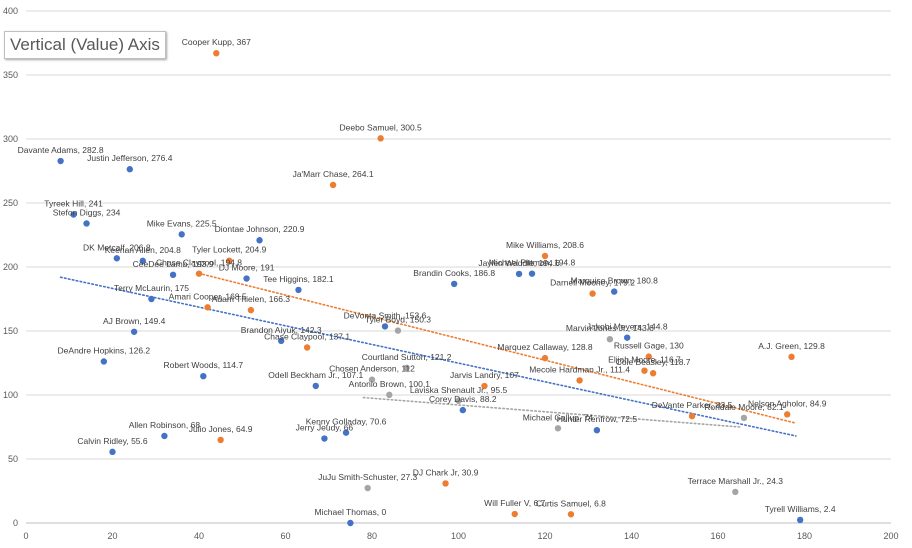  I want to click on x-tick-label: 20, so click(112, 536).